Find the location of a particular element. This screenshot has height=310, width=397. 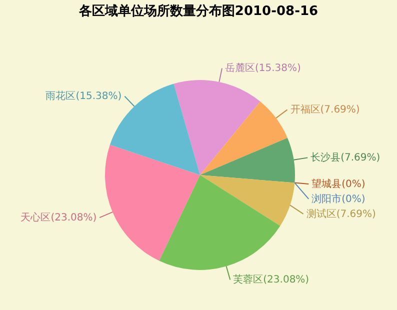

slice-label: 芙蓉区(23.08%) is located at coordinates (271, 280).